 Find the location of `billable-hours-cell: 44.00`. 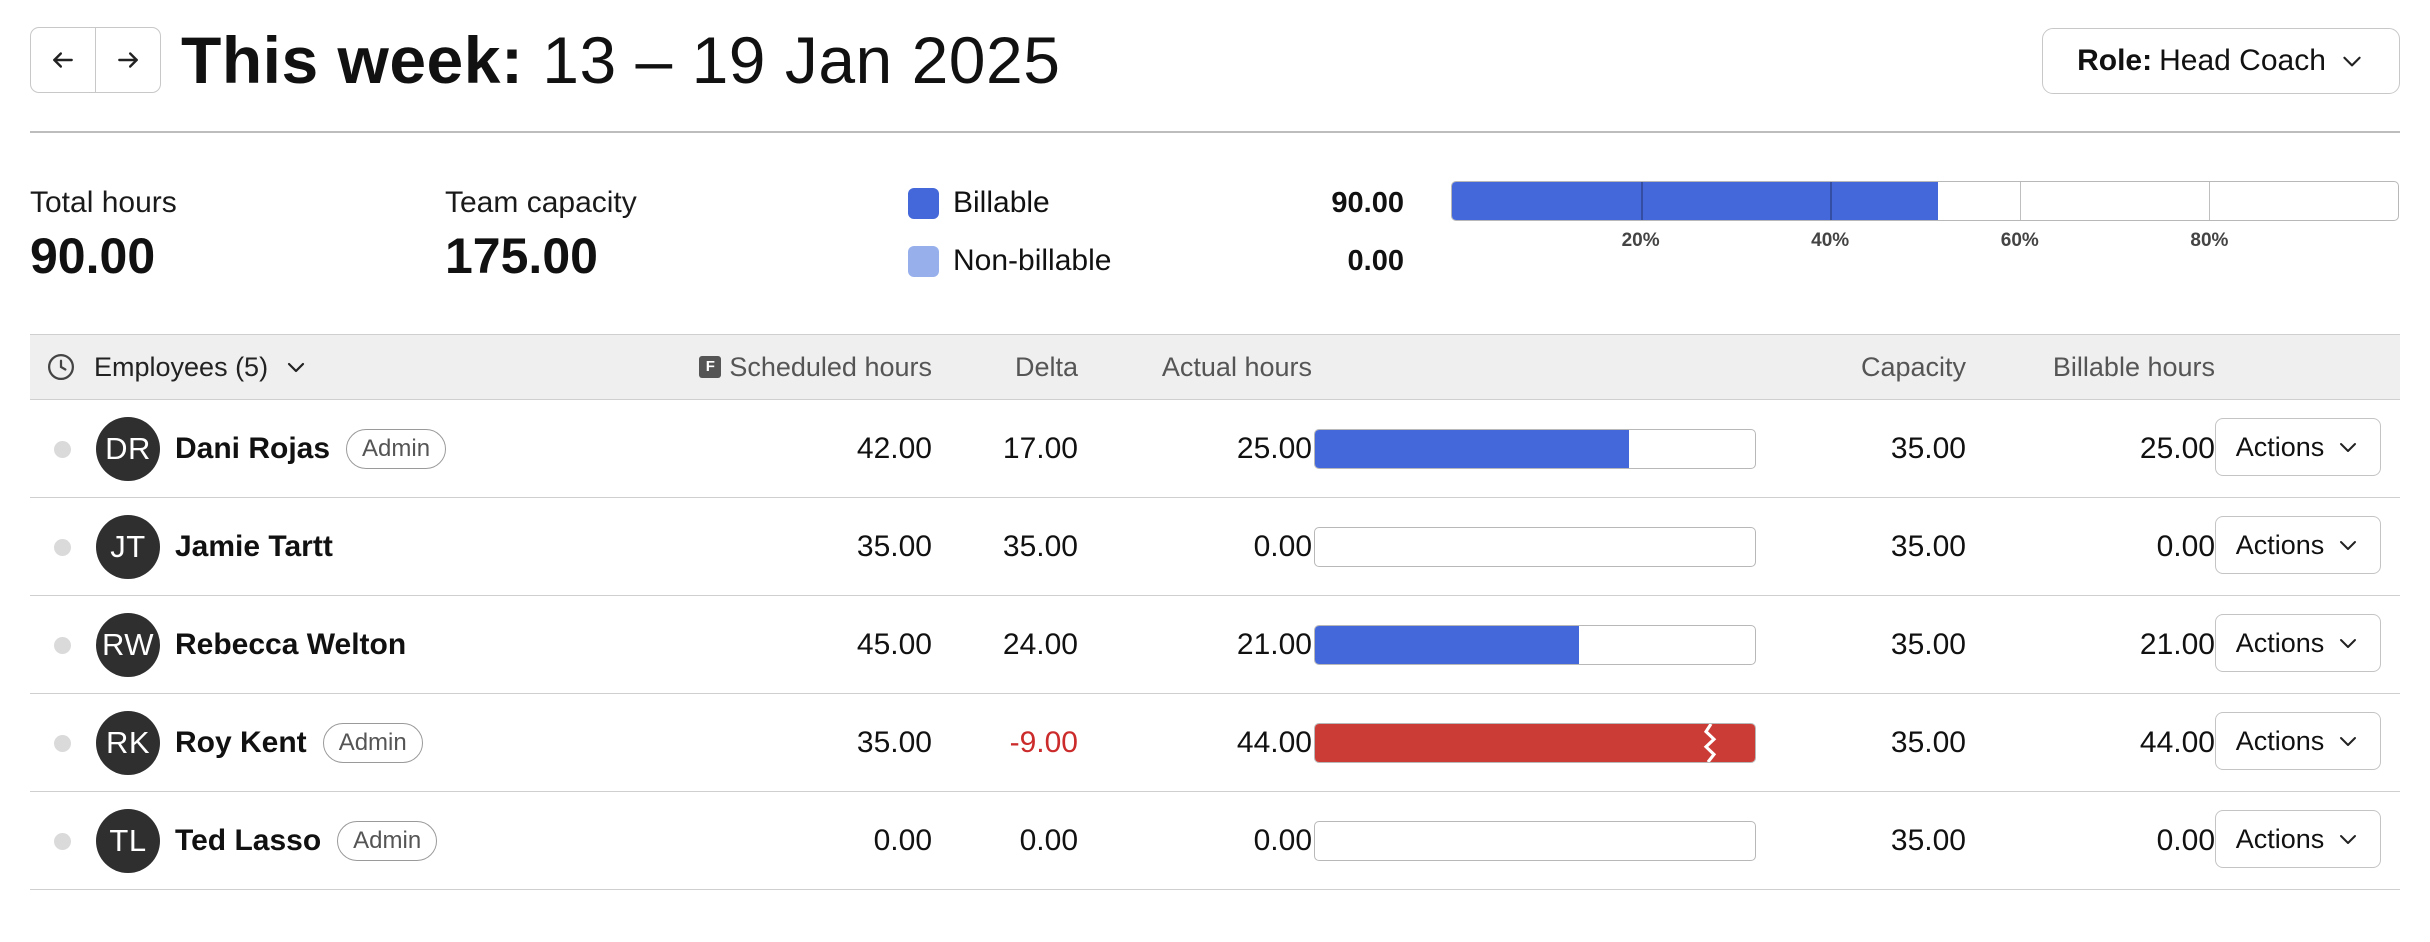

billable-hours-cell: 44.00 is located at coordinates (2177, 742).